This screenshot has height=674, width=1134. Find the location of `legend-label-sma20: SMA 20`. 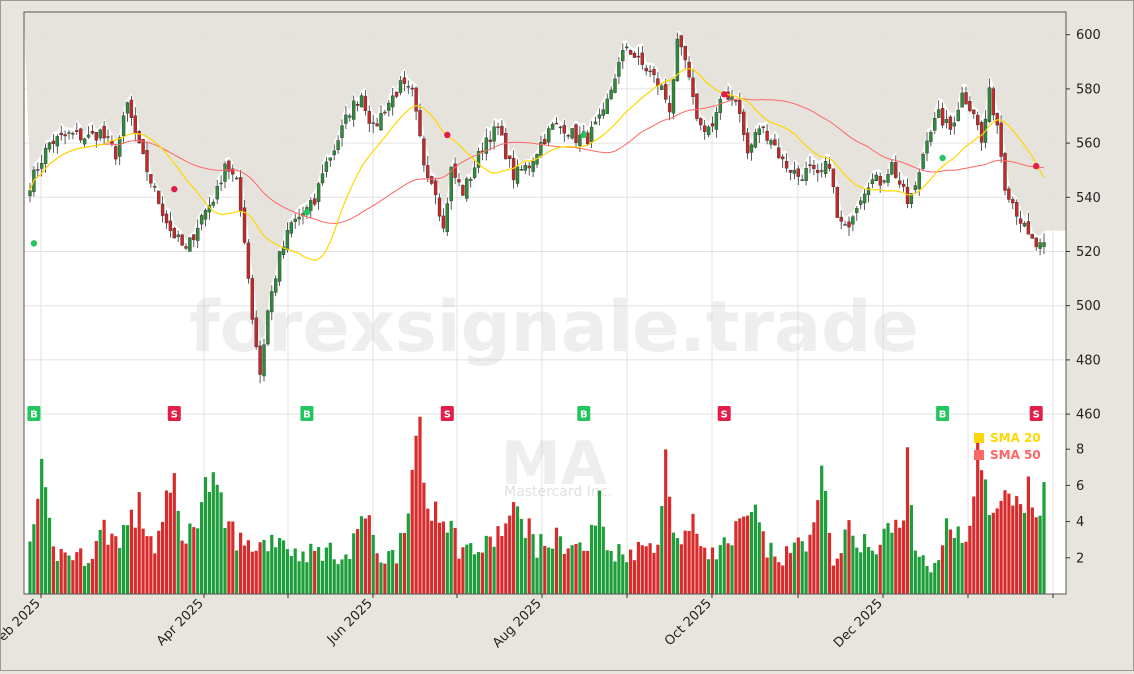

legend-label-sma20: SMA 20 is located at coordinates (1015, 438).